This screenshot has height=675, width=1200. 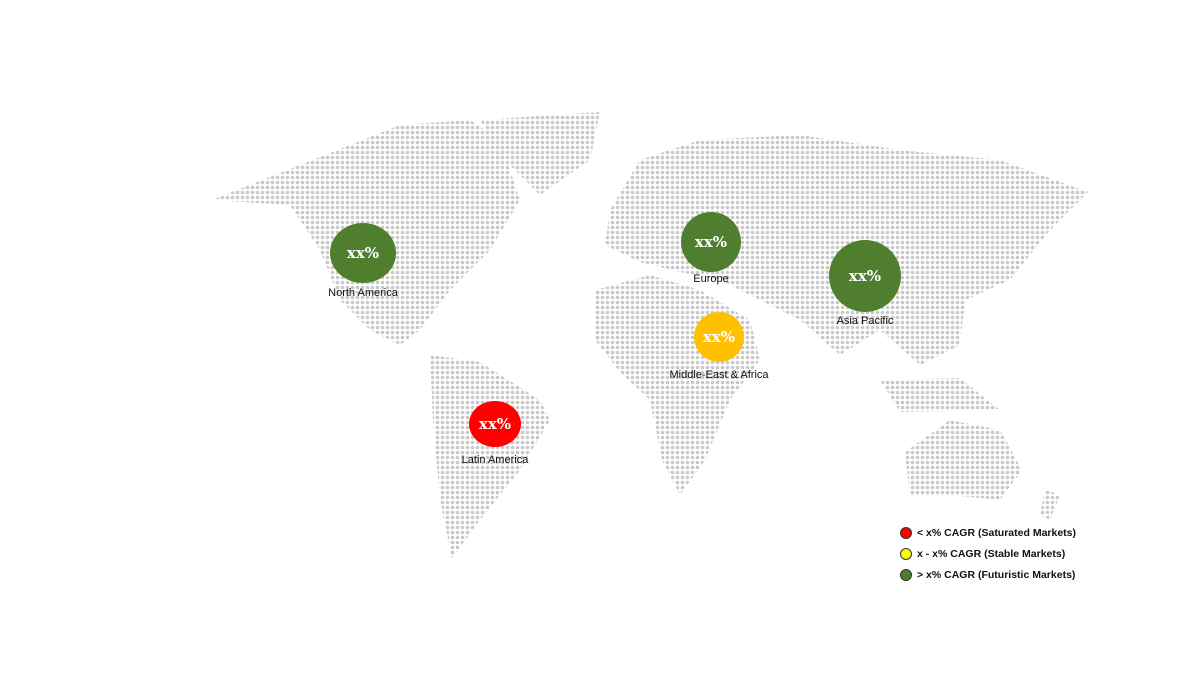 I want to click on south-america-landmass, so click(x=490, y=456).